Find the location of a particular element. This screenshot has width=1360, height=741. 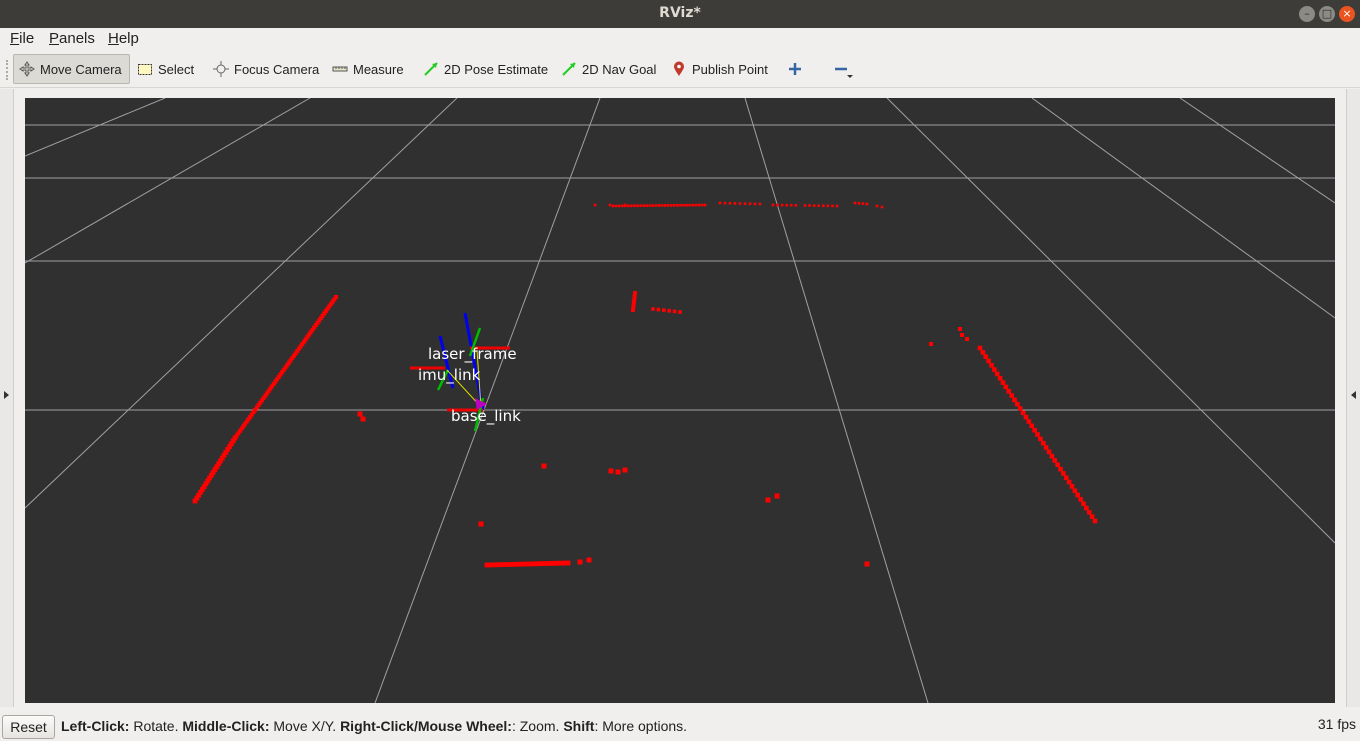

publish-point-tool: Publish Point is located at coordinates (717, 69).